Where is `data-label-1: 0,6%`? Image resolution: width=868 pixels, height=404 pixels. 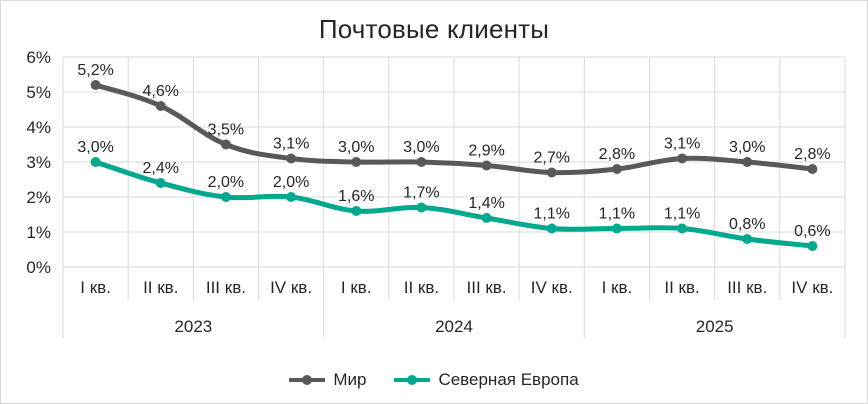 data-label-1: 0,6% is located at coordinates (812, 231).